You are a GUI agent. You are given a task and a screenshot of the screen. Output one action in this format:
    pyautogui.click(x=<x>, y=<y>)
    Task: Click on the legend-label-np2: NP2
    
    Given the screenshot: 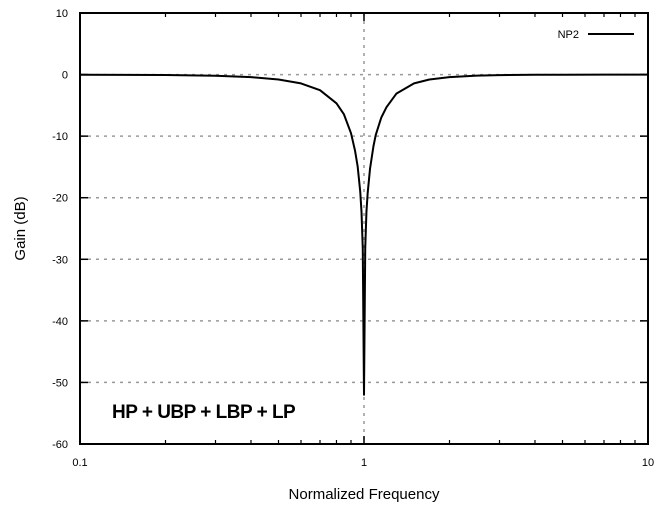 What is the action you would take?
    pyautogui.click(x=568, y=35)
    